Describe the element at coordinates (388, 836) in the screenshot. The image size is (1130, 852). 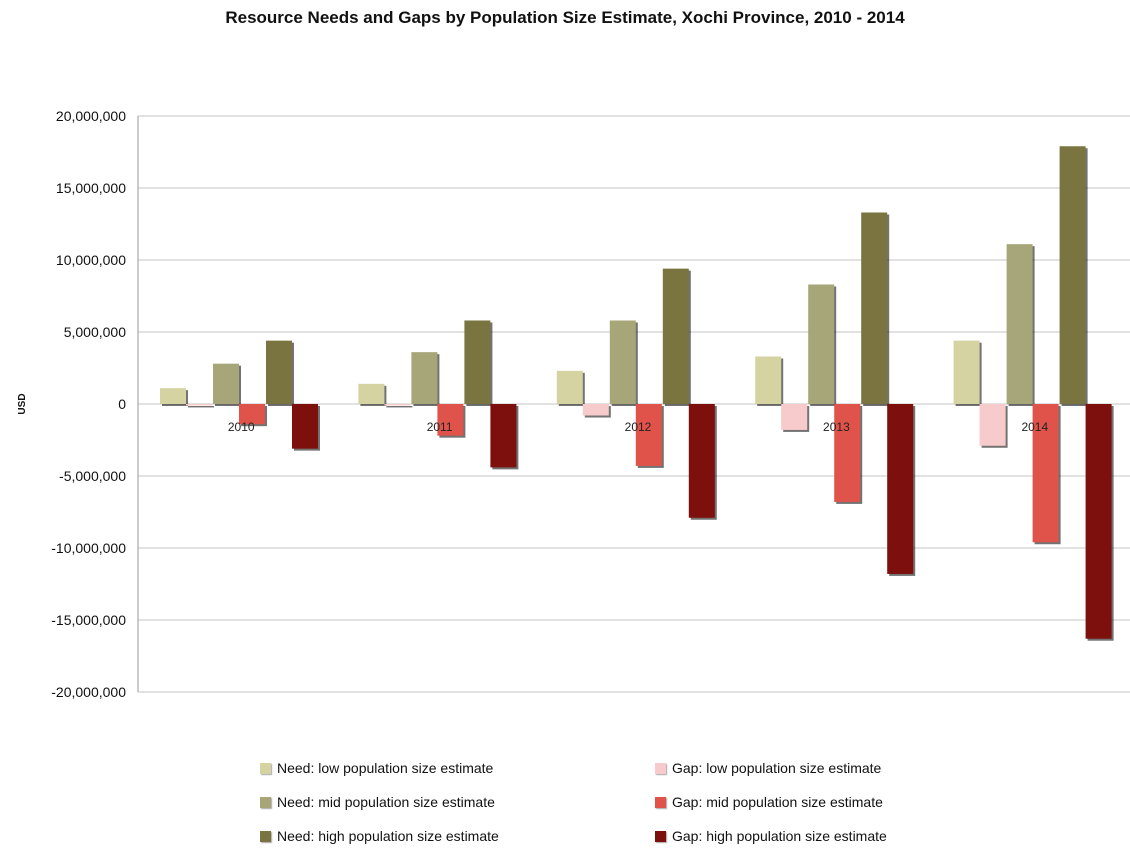
I see `legend-label: Need: high population size estimate` at that location.